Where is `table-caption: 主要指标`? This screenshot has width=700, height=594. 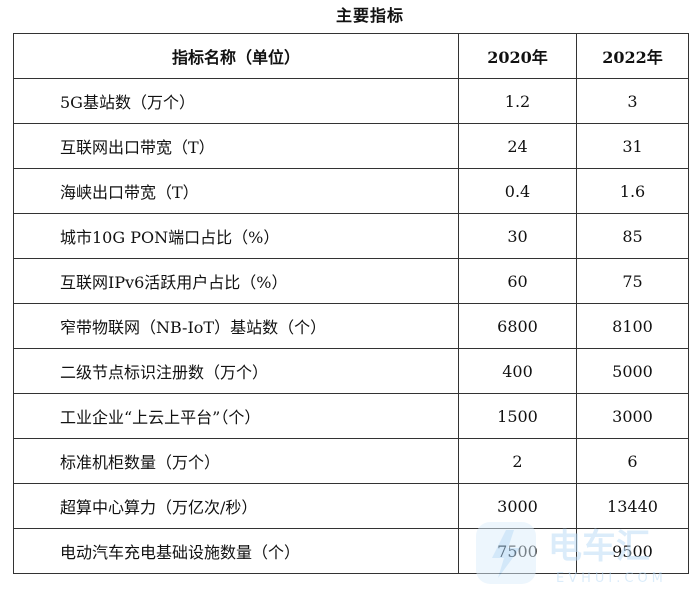 table-caption: 主要指标 is located at coordinates (369, 15).